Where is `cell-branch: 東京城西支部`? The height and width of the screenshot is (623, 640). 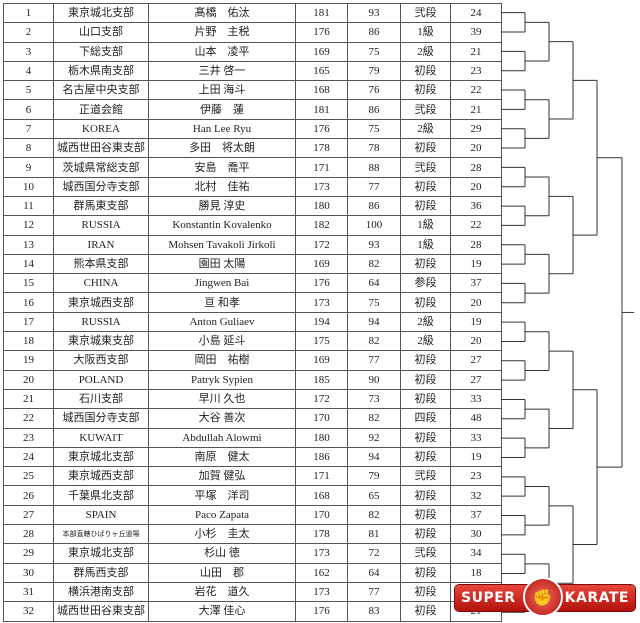 cell-branch: 東京城西支部 is located at coordinates (101, 476).